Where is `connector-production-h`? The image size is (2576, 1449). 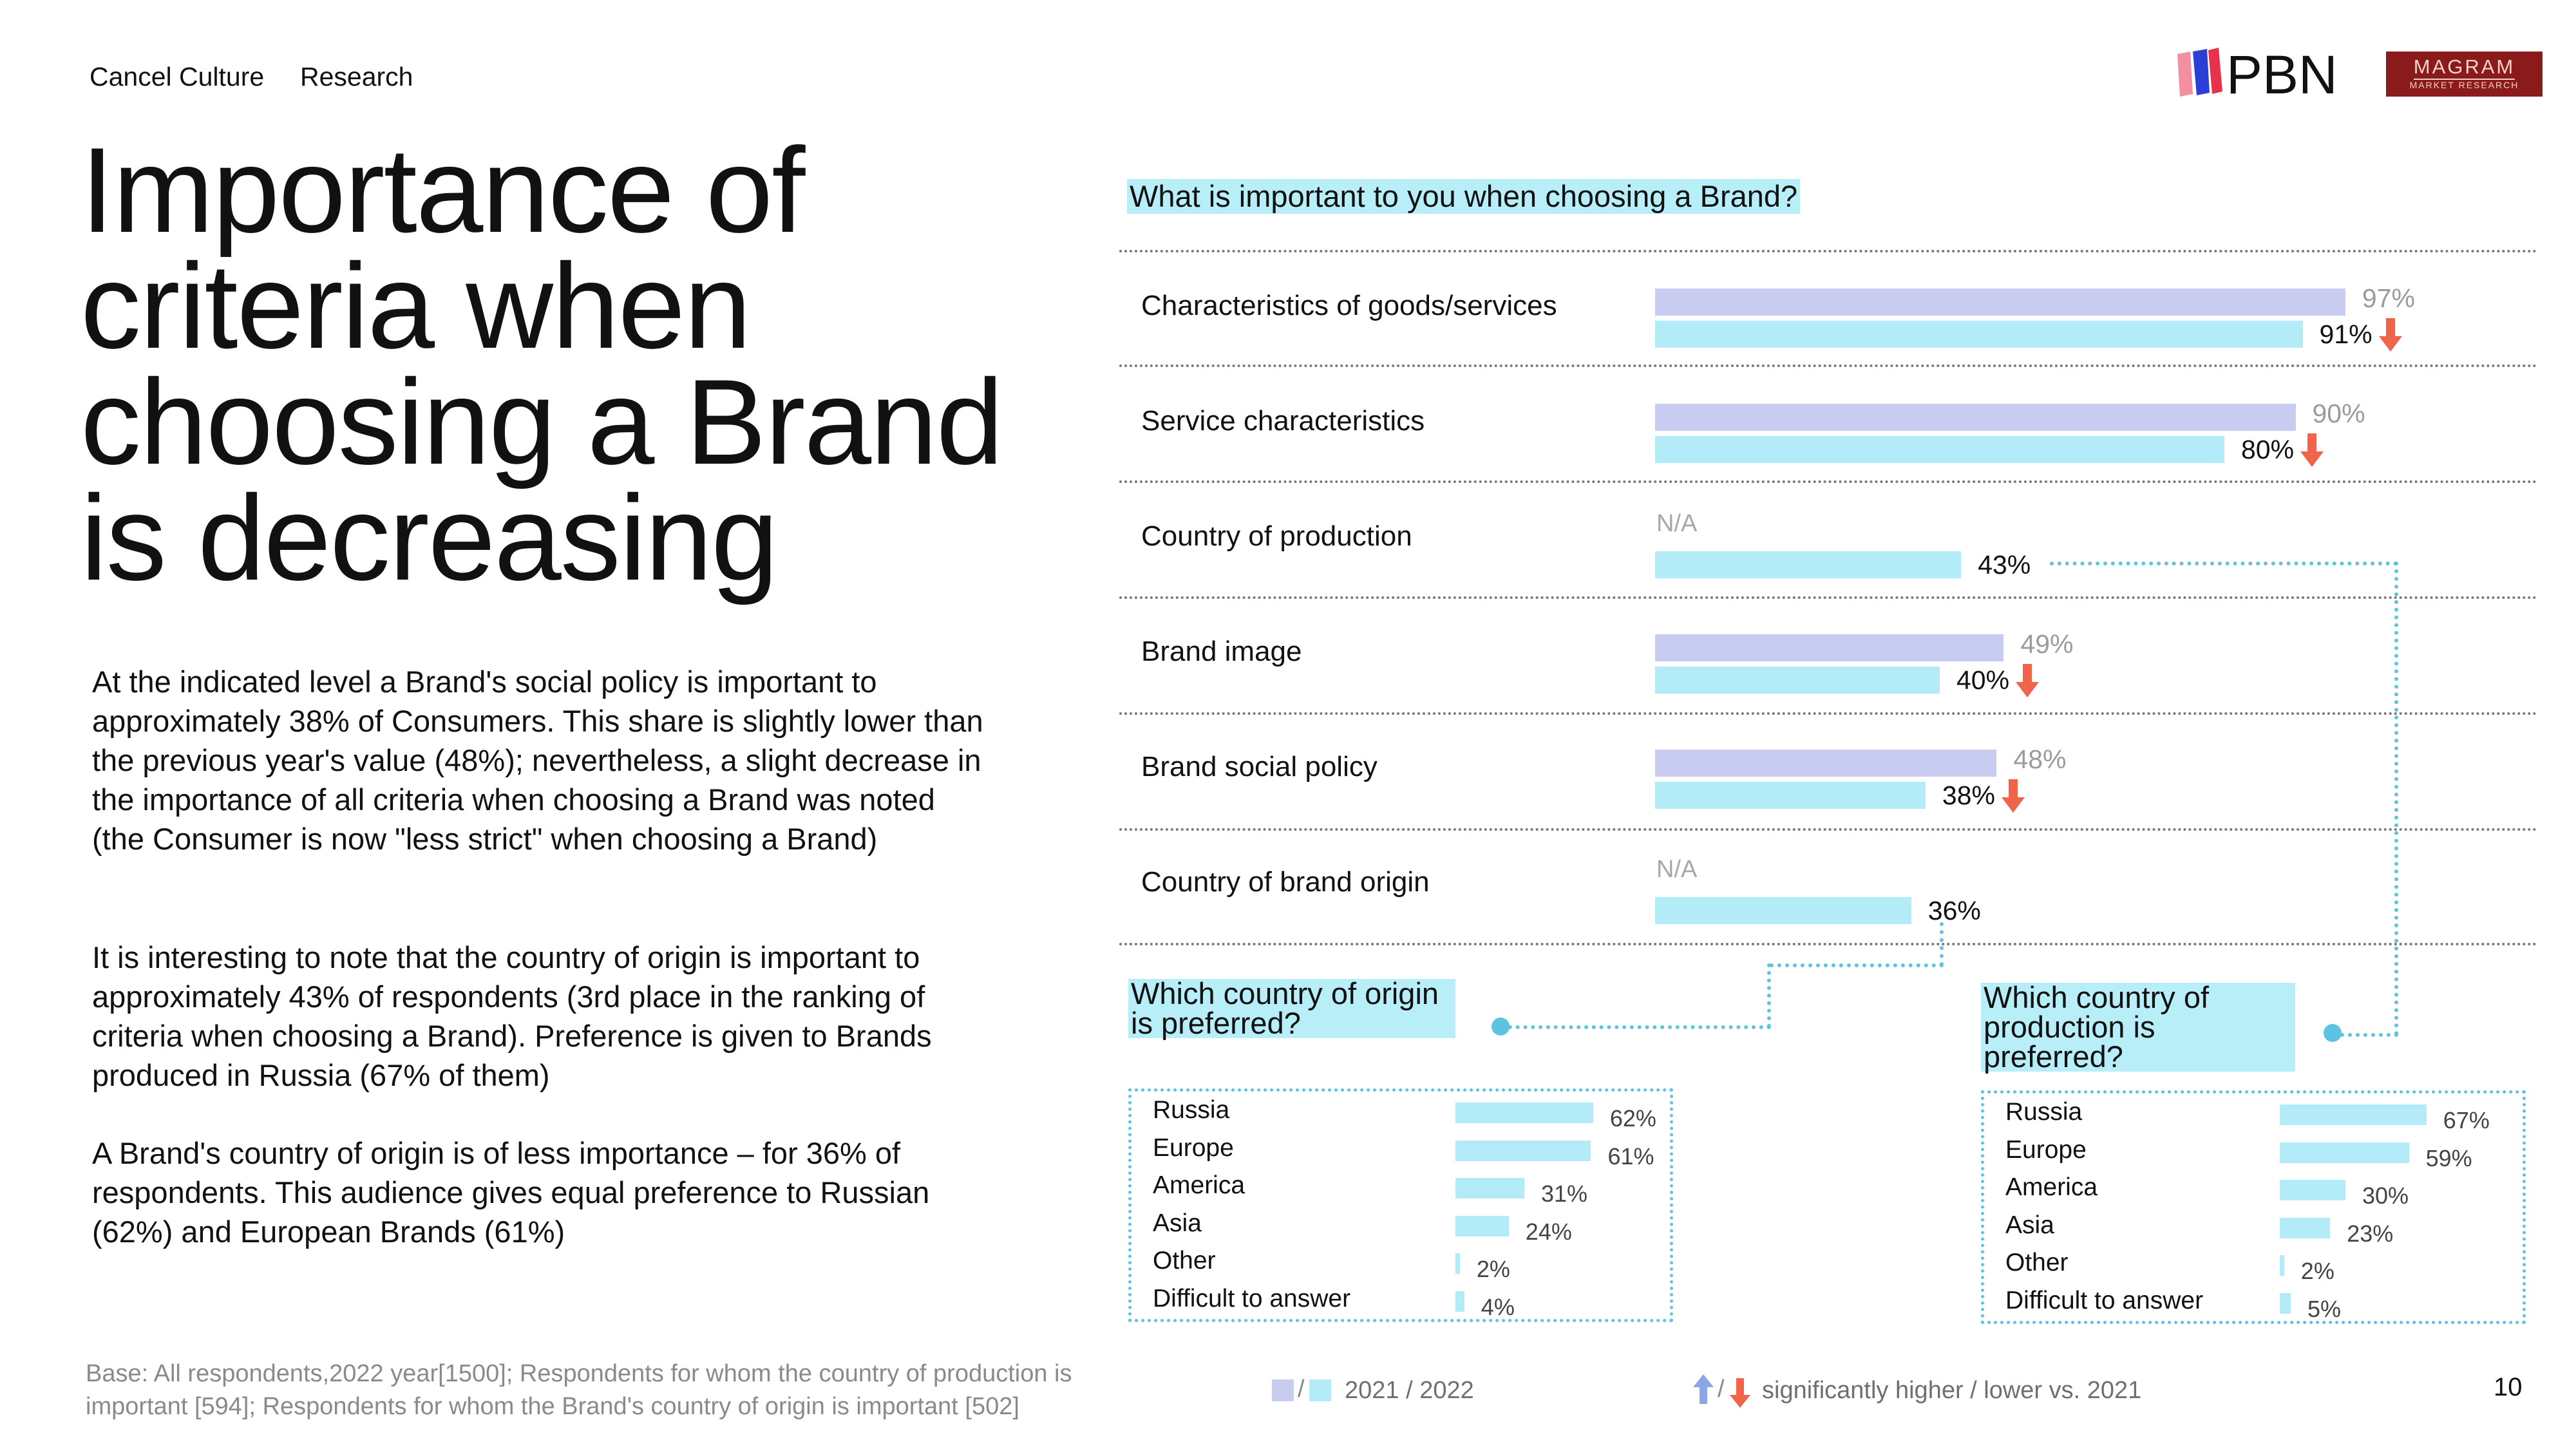 connector-production-h is located at coordinates (2224, 563).